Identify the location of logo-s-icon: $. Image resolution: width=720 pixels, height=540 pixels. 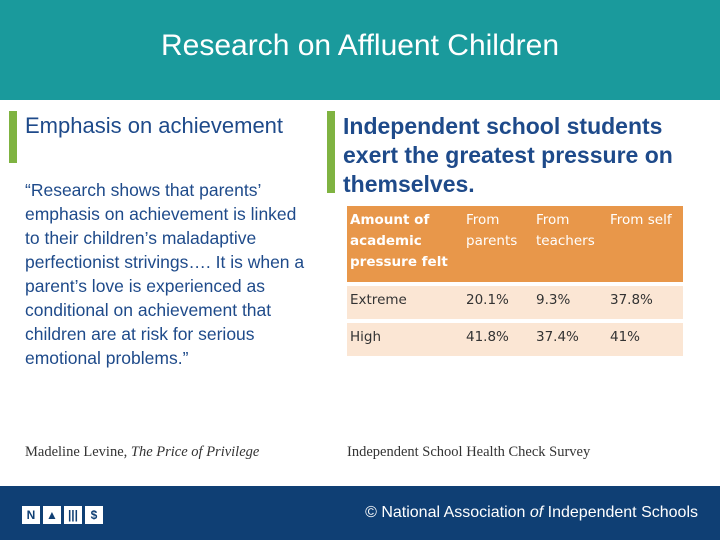
(94, 515).